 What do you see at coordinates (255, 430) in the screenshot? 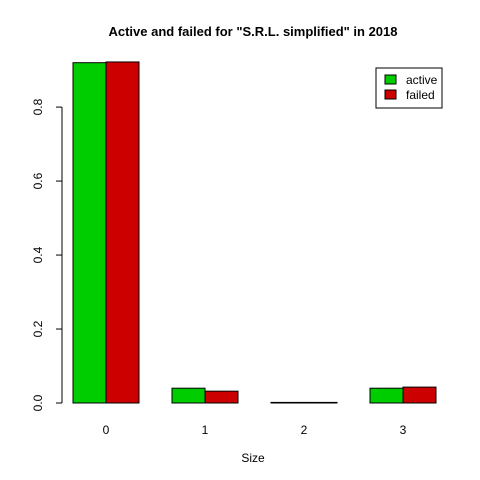
I see `x-axis-ticks: 0 1 2 3` at bounding box center [255, 430].